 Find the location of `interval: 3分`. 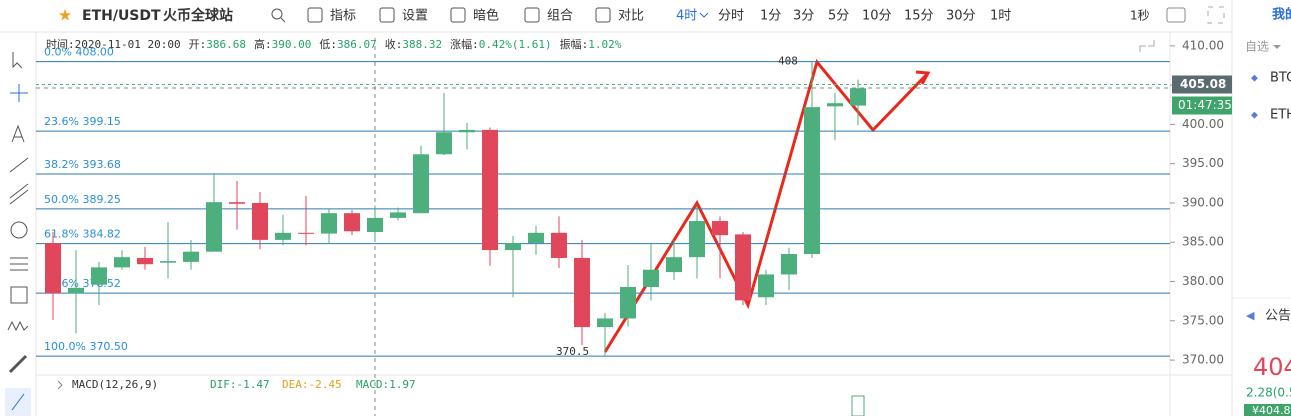

interval: 3分 is located at coordinates (803, 16).